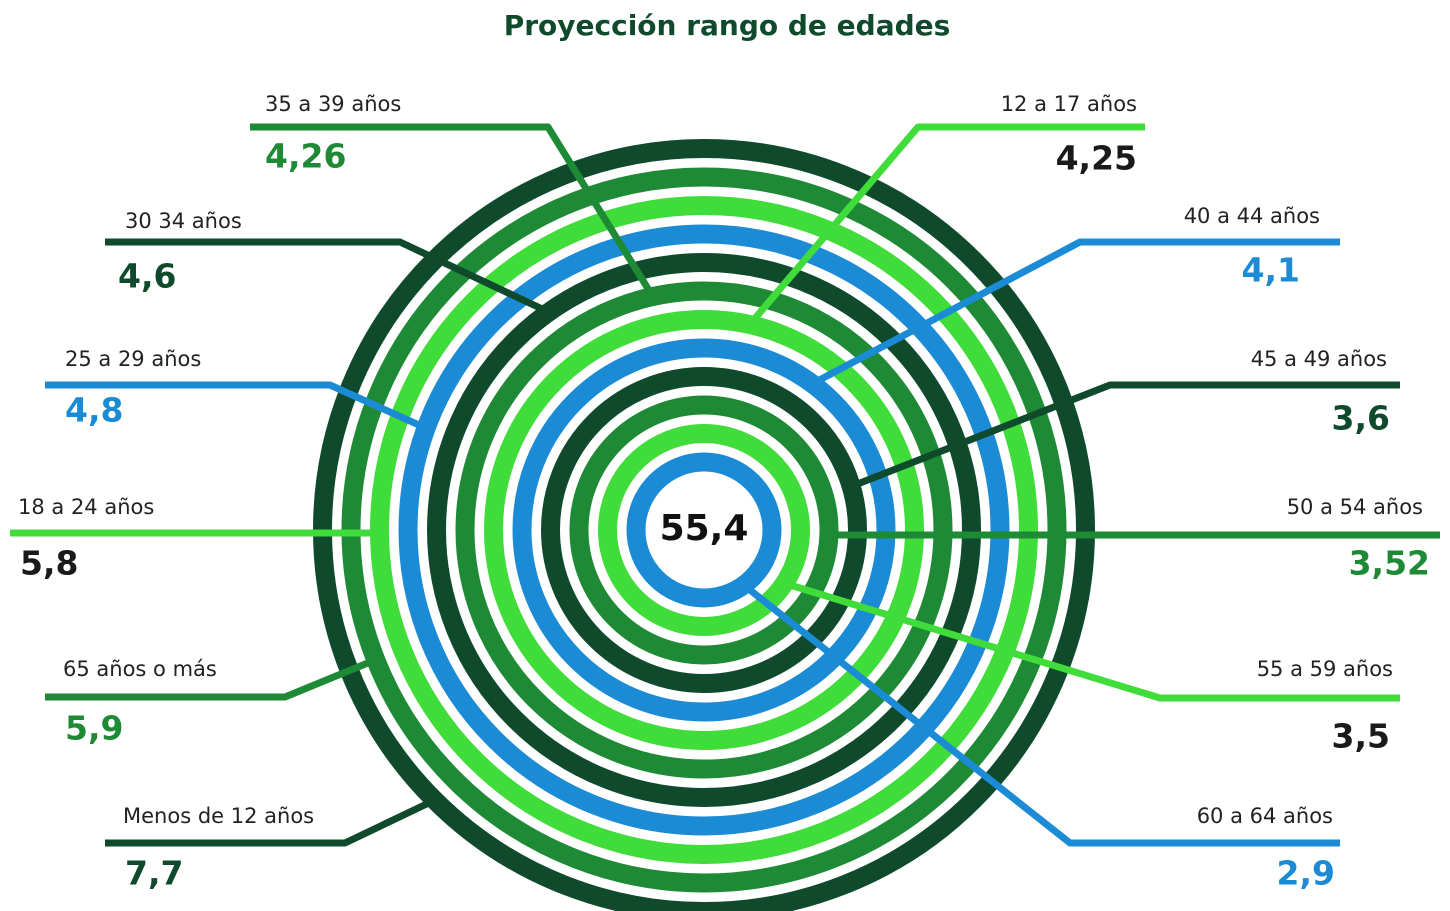 The height and width of the screenshot is (911, 1450). What do you see at coordinates (305, 156) in the screenshot?
I see `age-value: 4,26` at bounding box center [305, 156].